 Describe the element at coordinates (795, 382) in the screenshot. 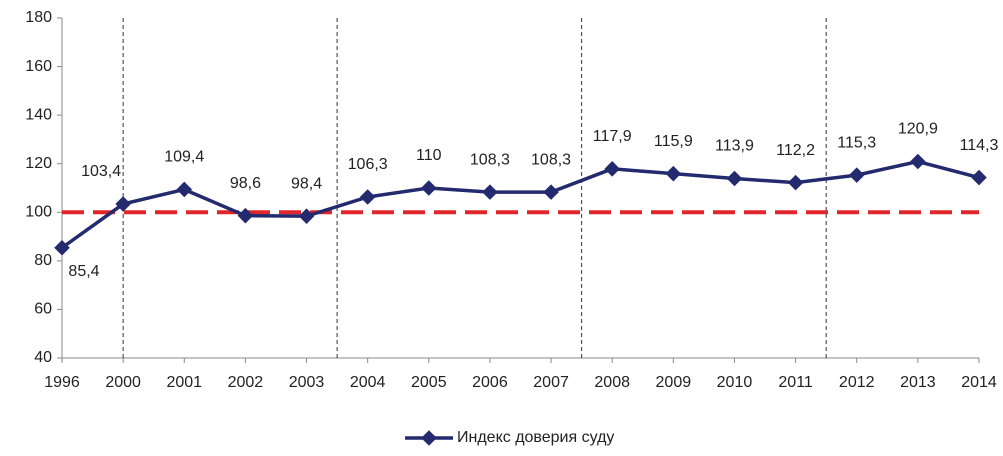

I see `x-tick-label: 2011` at that location.